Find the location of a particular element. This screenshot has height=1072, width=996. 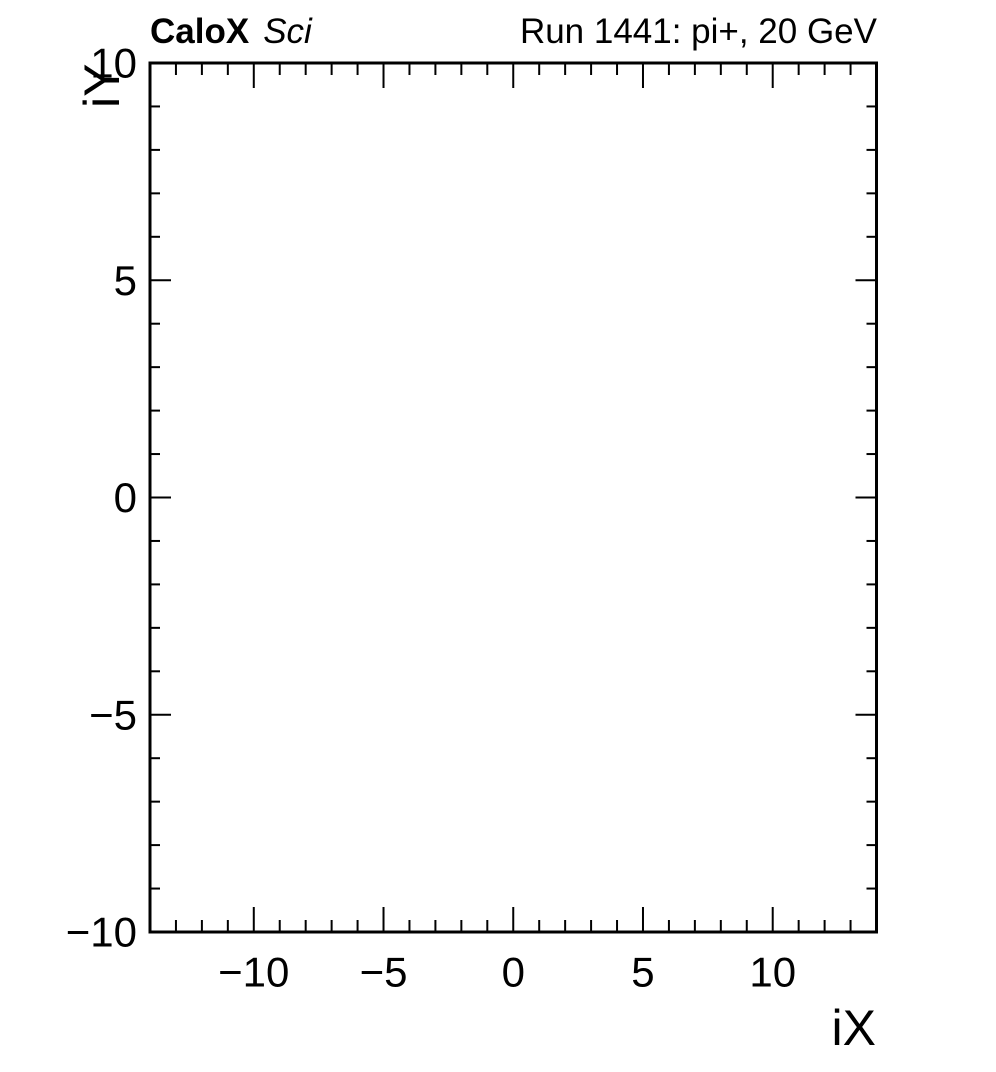

experiment-qualifier-label: Sci is located at coordinates (287, 31).